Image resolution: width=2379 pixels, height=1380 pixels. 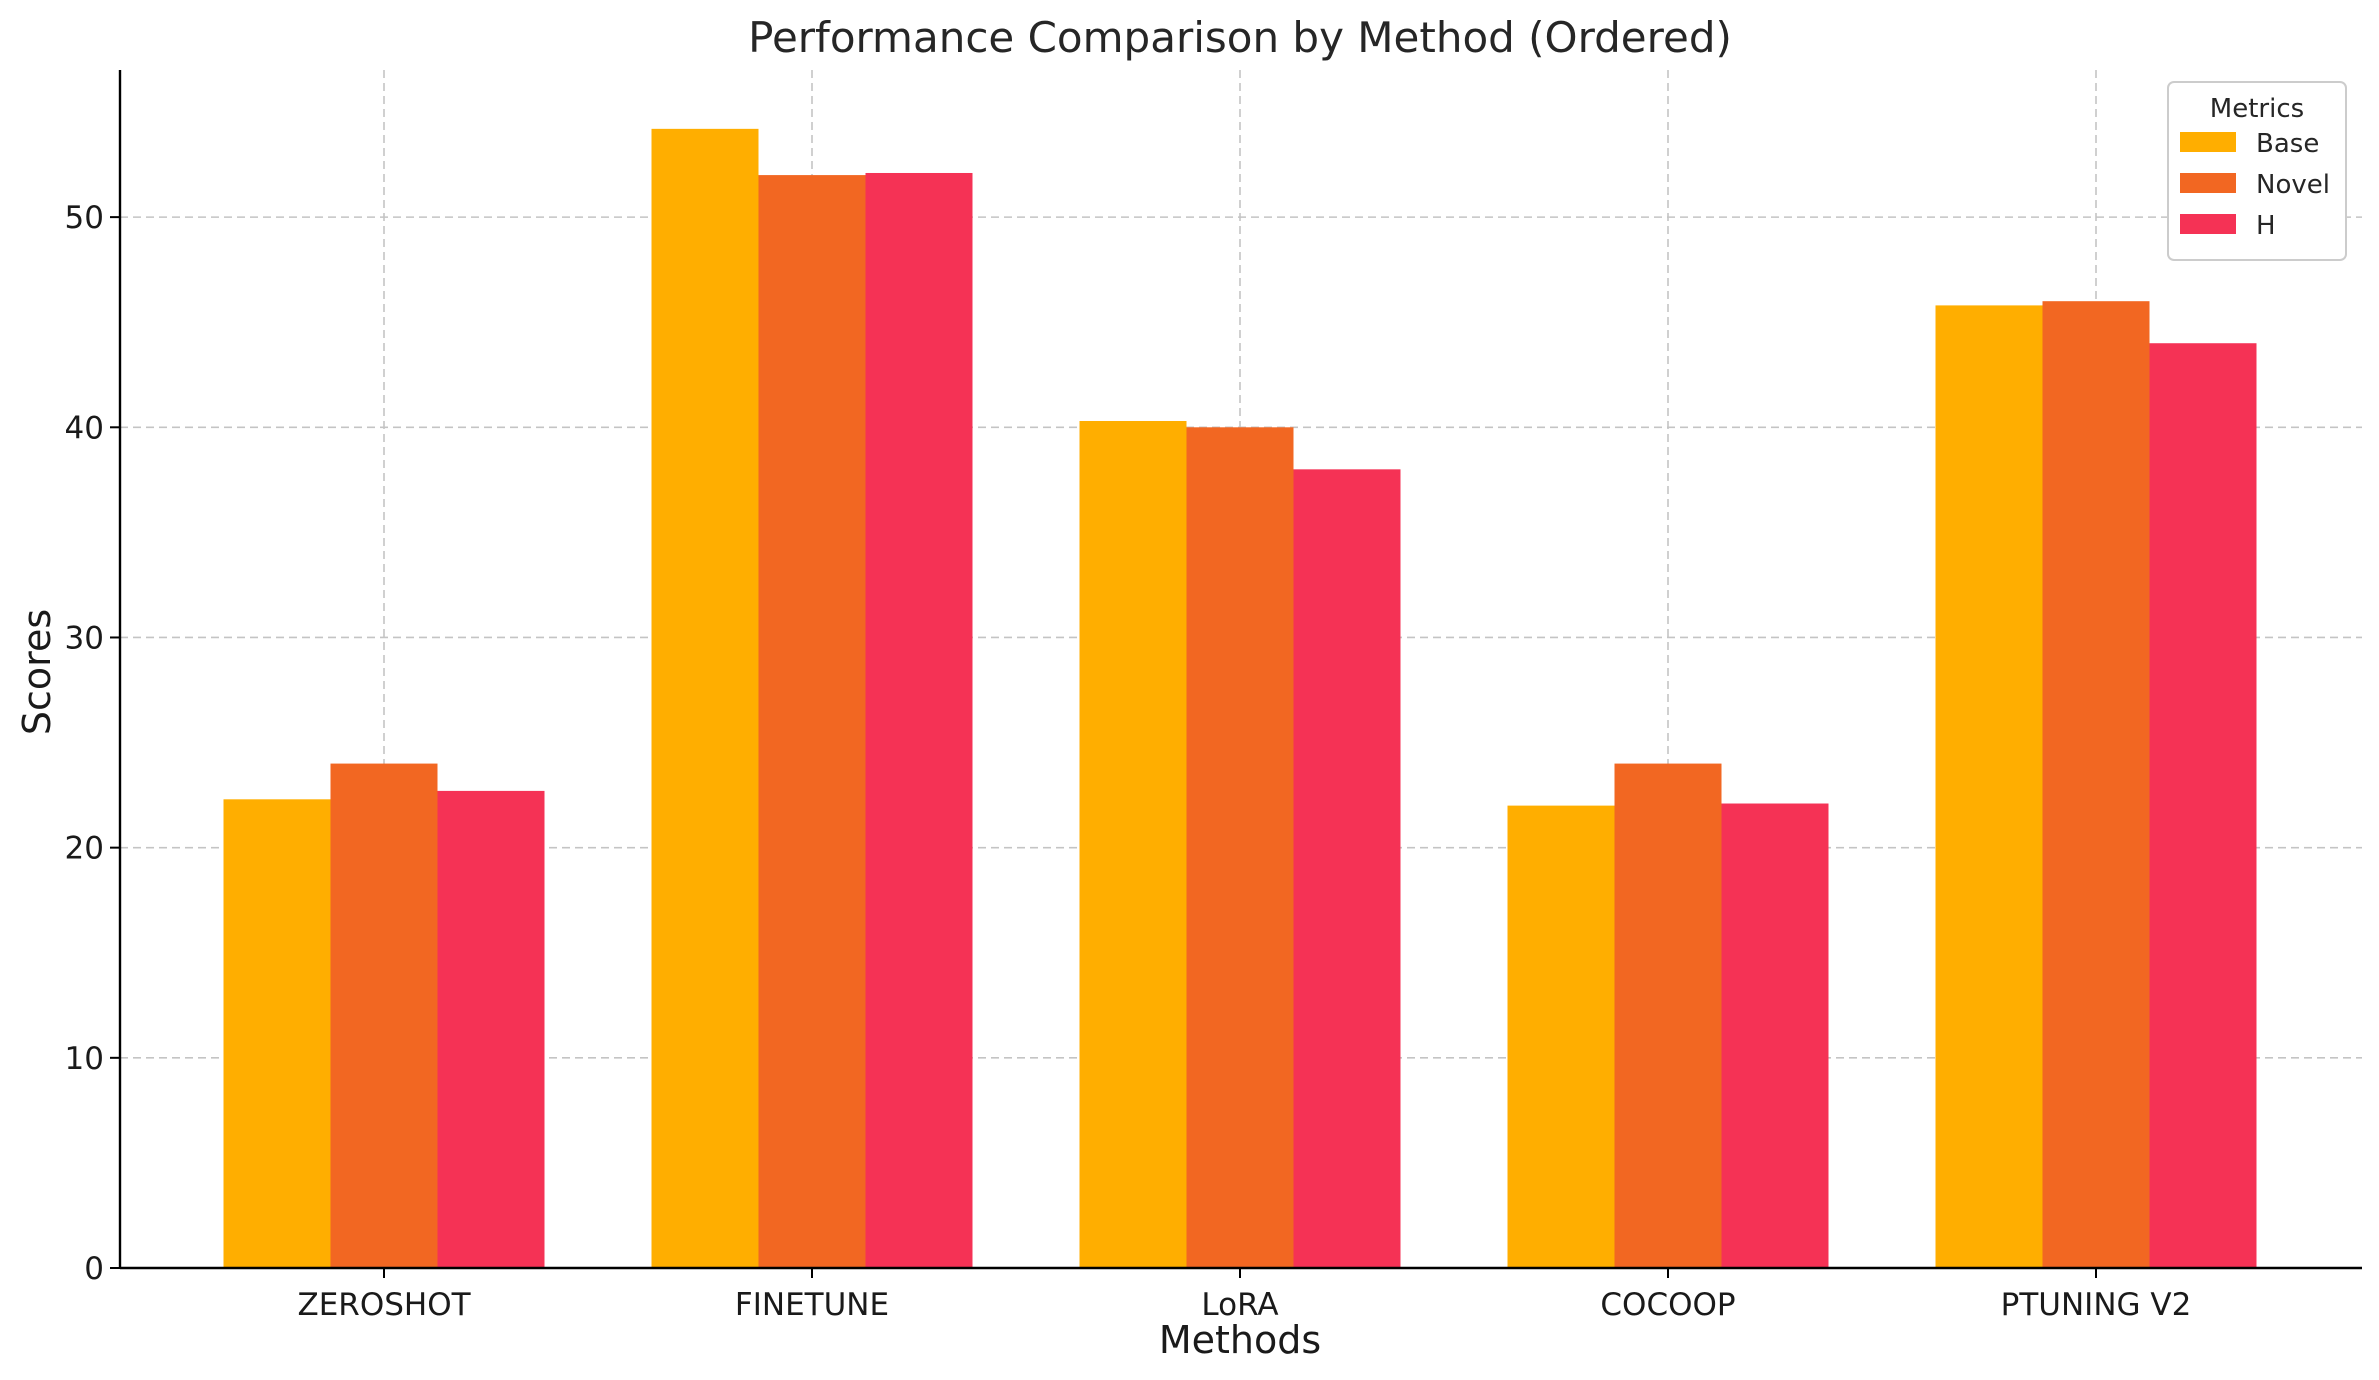 What do you see at coordinates (84, 638) in the screenshot?
I see `y-tick-label: 30` at bounding box center [84, 638].